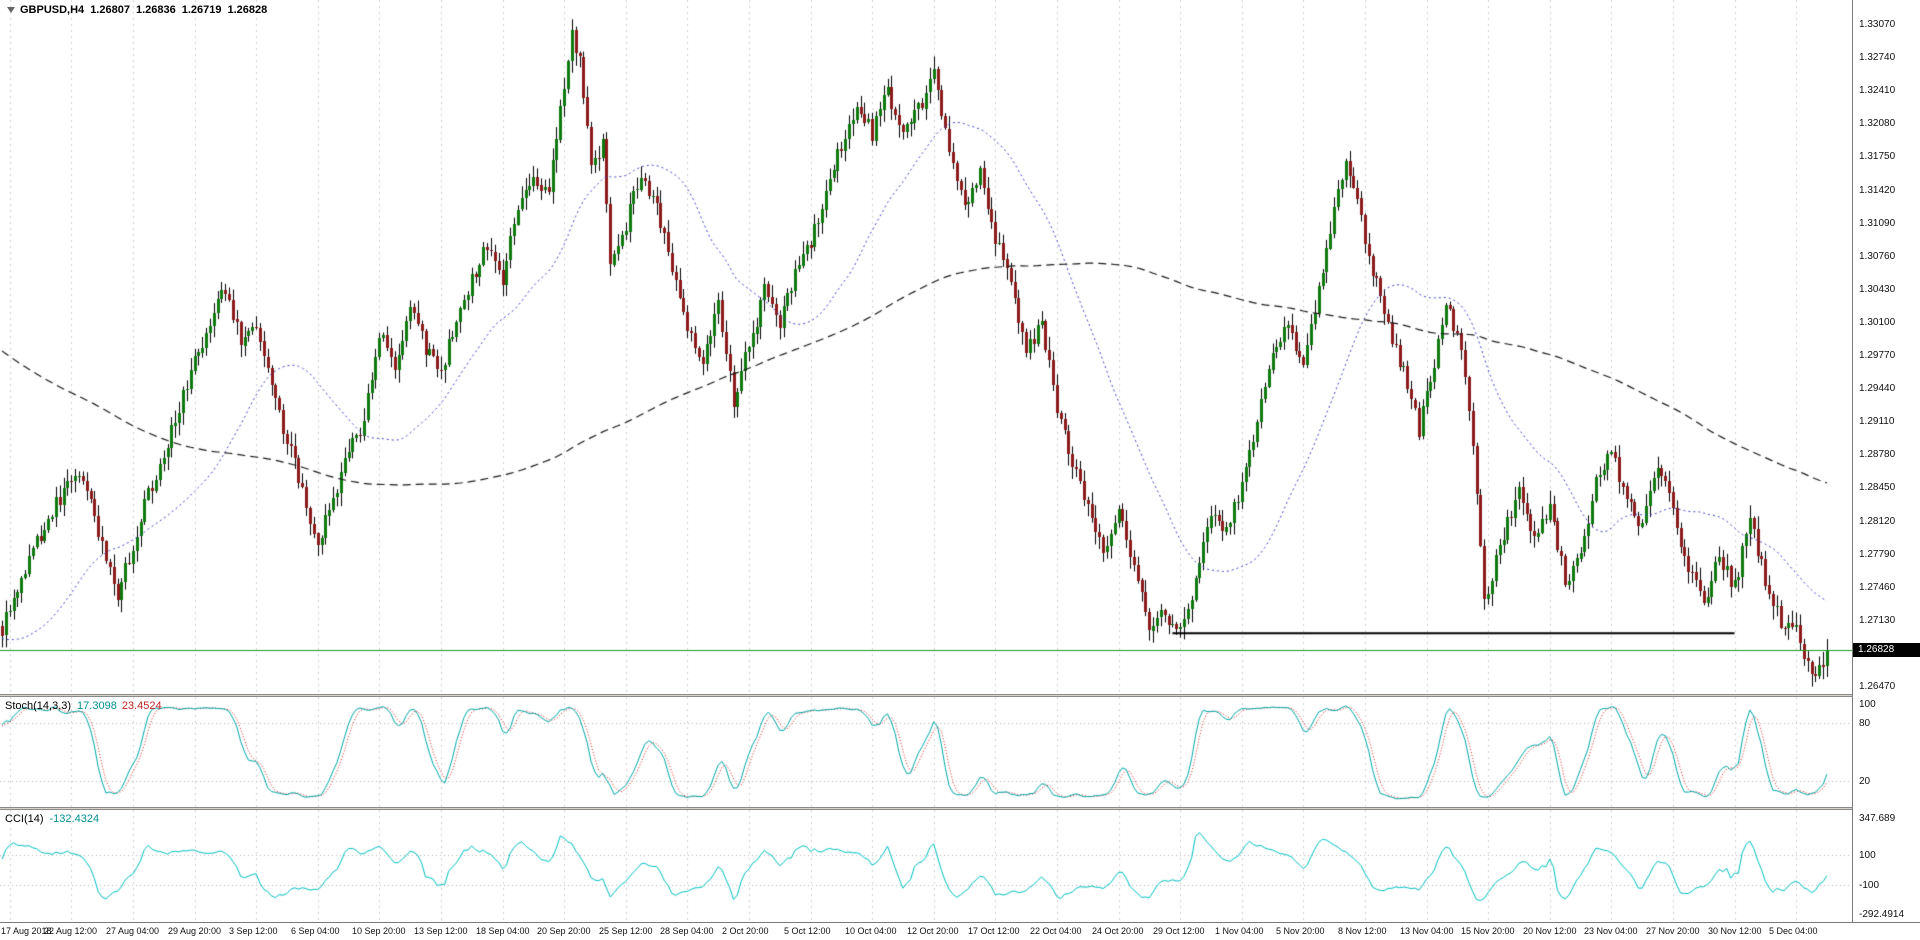 The image size is (1920, 940). What do you see at coordinates (933, 931) in the screenshot?
I see `time-tick-label: 12 Oct 20:00` at bounding box center [933, 931].